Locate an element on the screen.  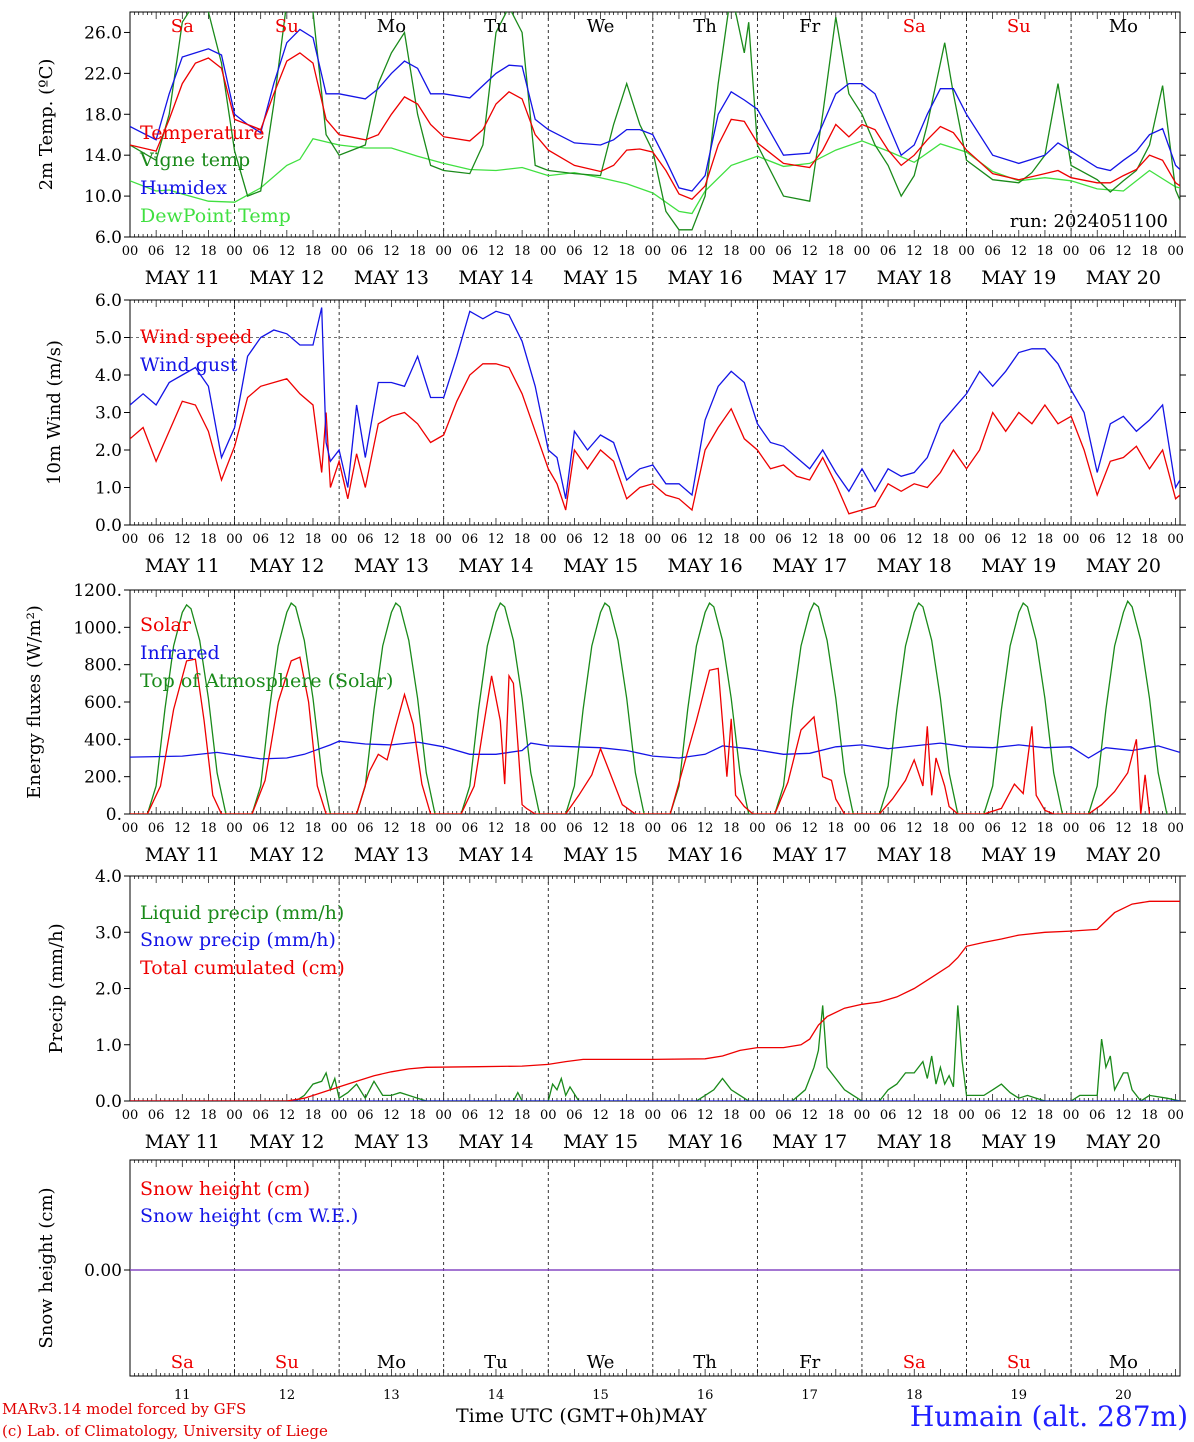
y-tick-label: 22.0 is located at coordinates (103, 74).